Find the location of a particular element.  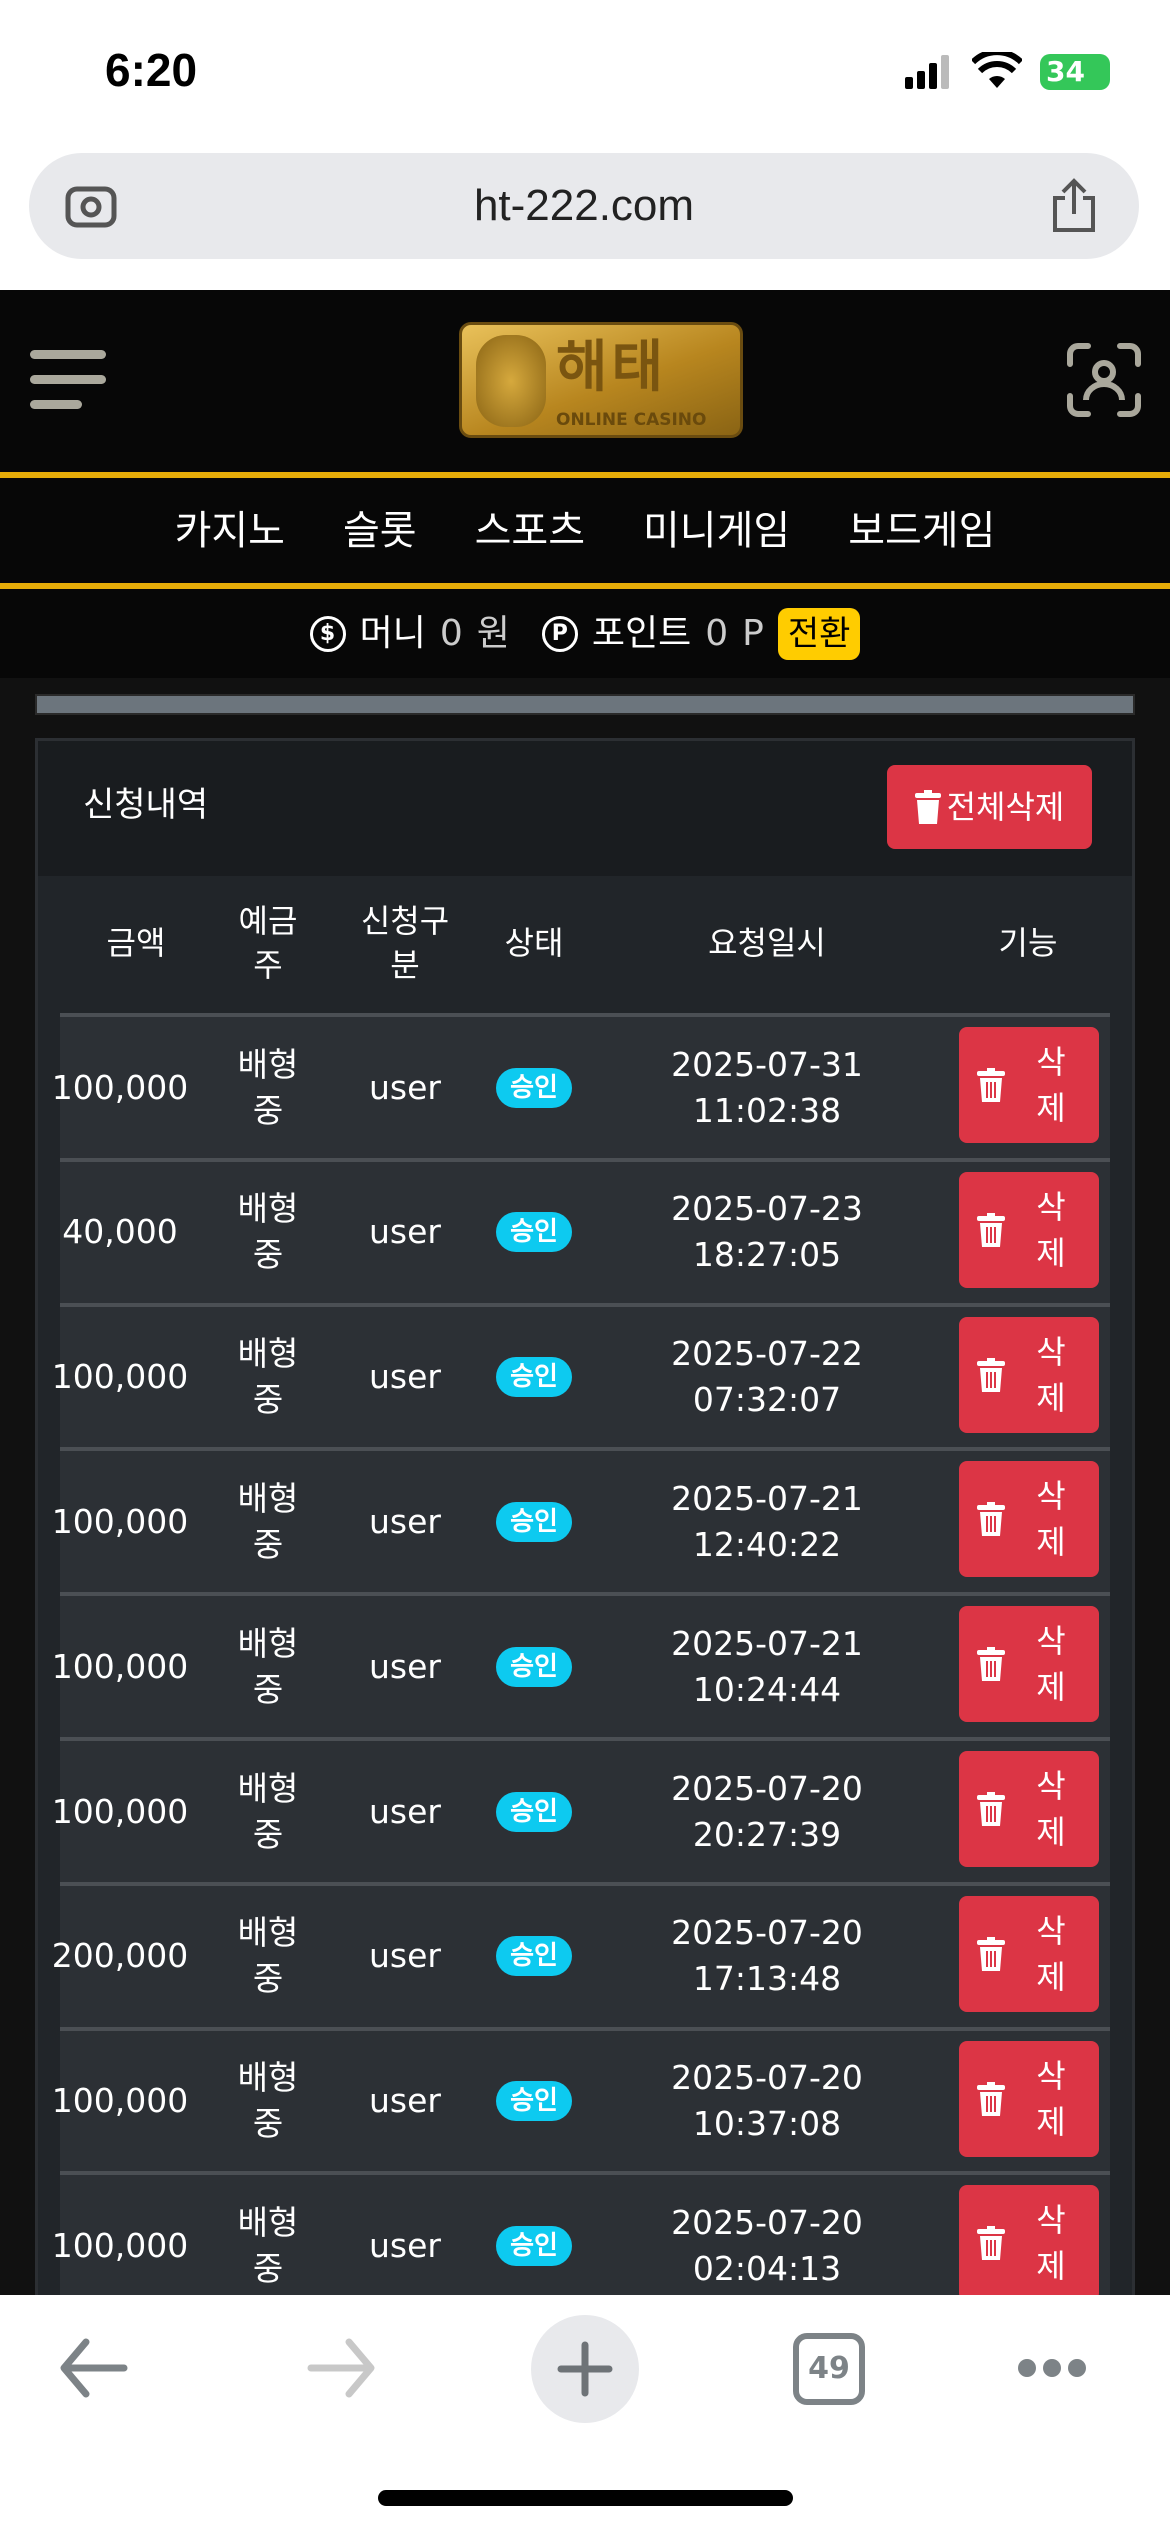

new-tab-button is located at coordinates (585, 2369).